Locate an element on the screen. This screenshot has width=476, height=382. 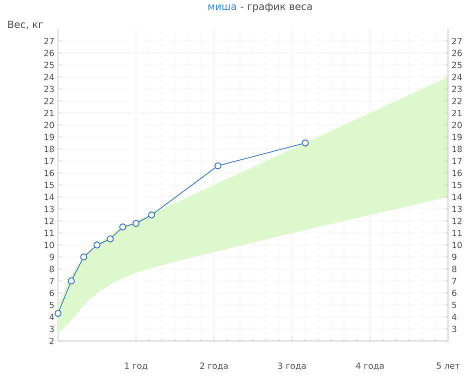
y2-tick-label: 20 is located at coordinates (457, 125).